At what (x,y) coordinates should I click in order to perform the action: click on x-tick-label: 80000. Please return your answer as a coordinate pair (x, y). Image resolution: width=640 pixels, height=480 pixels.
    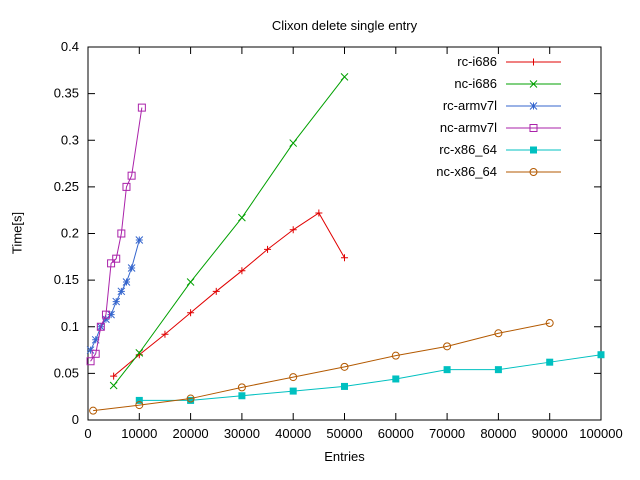
    Looking at the image, I should click on (498, 433).